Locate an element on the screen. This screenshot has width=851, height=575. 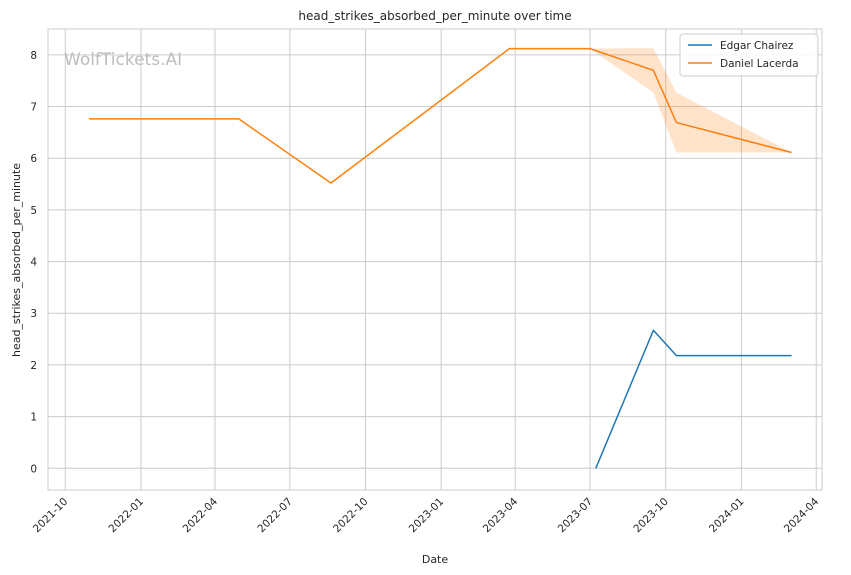
x-tick-label: 2022-01 is located at coordinates (127, 516).